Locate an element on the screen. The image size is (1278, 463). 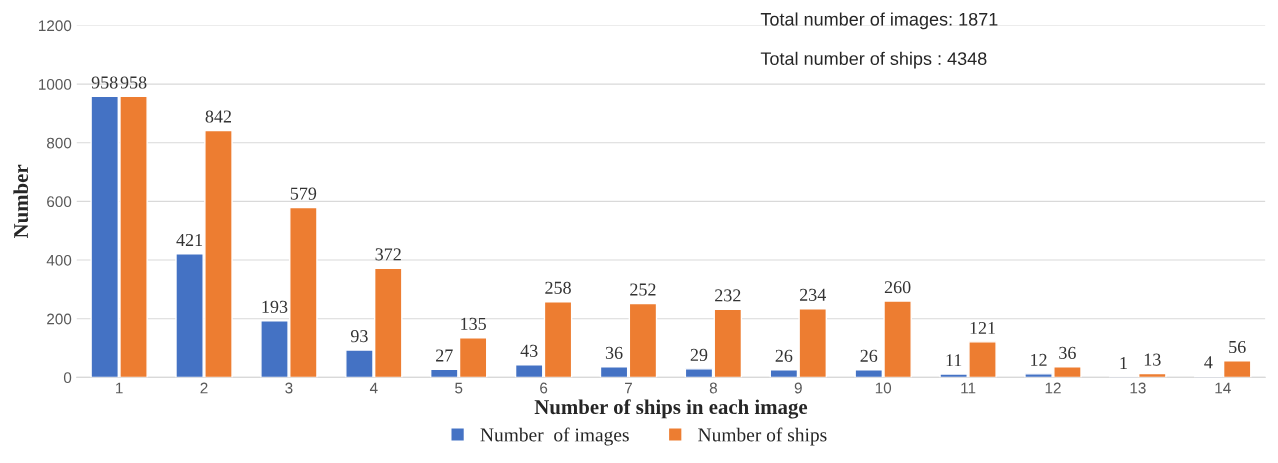
x-tick-label: 3 is located at coordinates (289, 388).